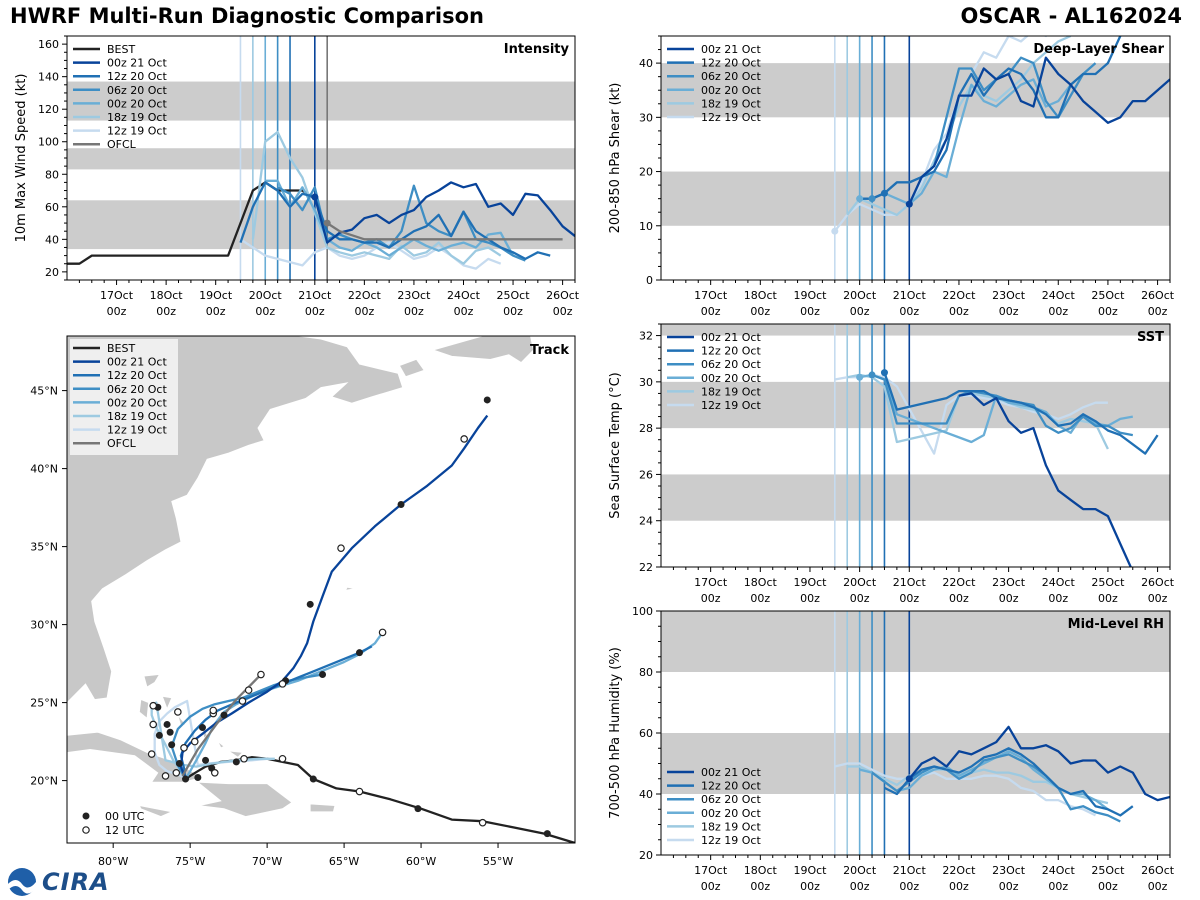  Describe the element at coordinates (860, 377) in the screenshot. I see `init-marker-00z-20-oct` at that location.